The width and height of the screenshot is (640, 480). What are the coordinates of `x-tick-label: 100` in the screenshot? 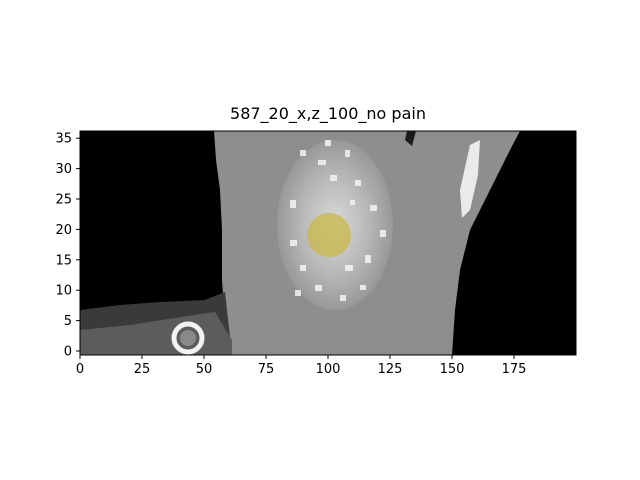 It's located at (328, 369).